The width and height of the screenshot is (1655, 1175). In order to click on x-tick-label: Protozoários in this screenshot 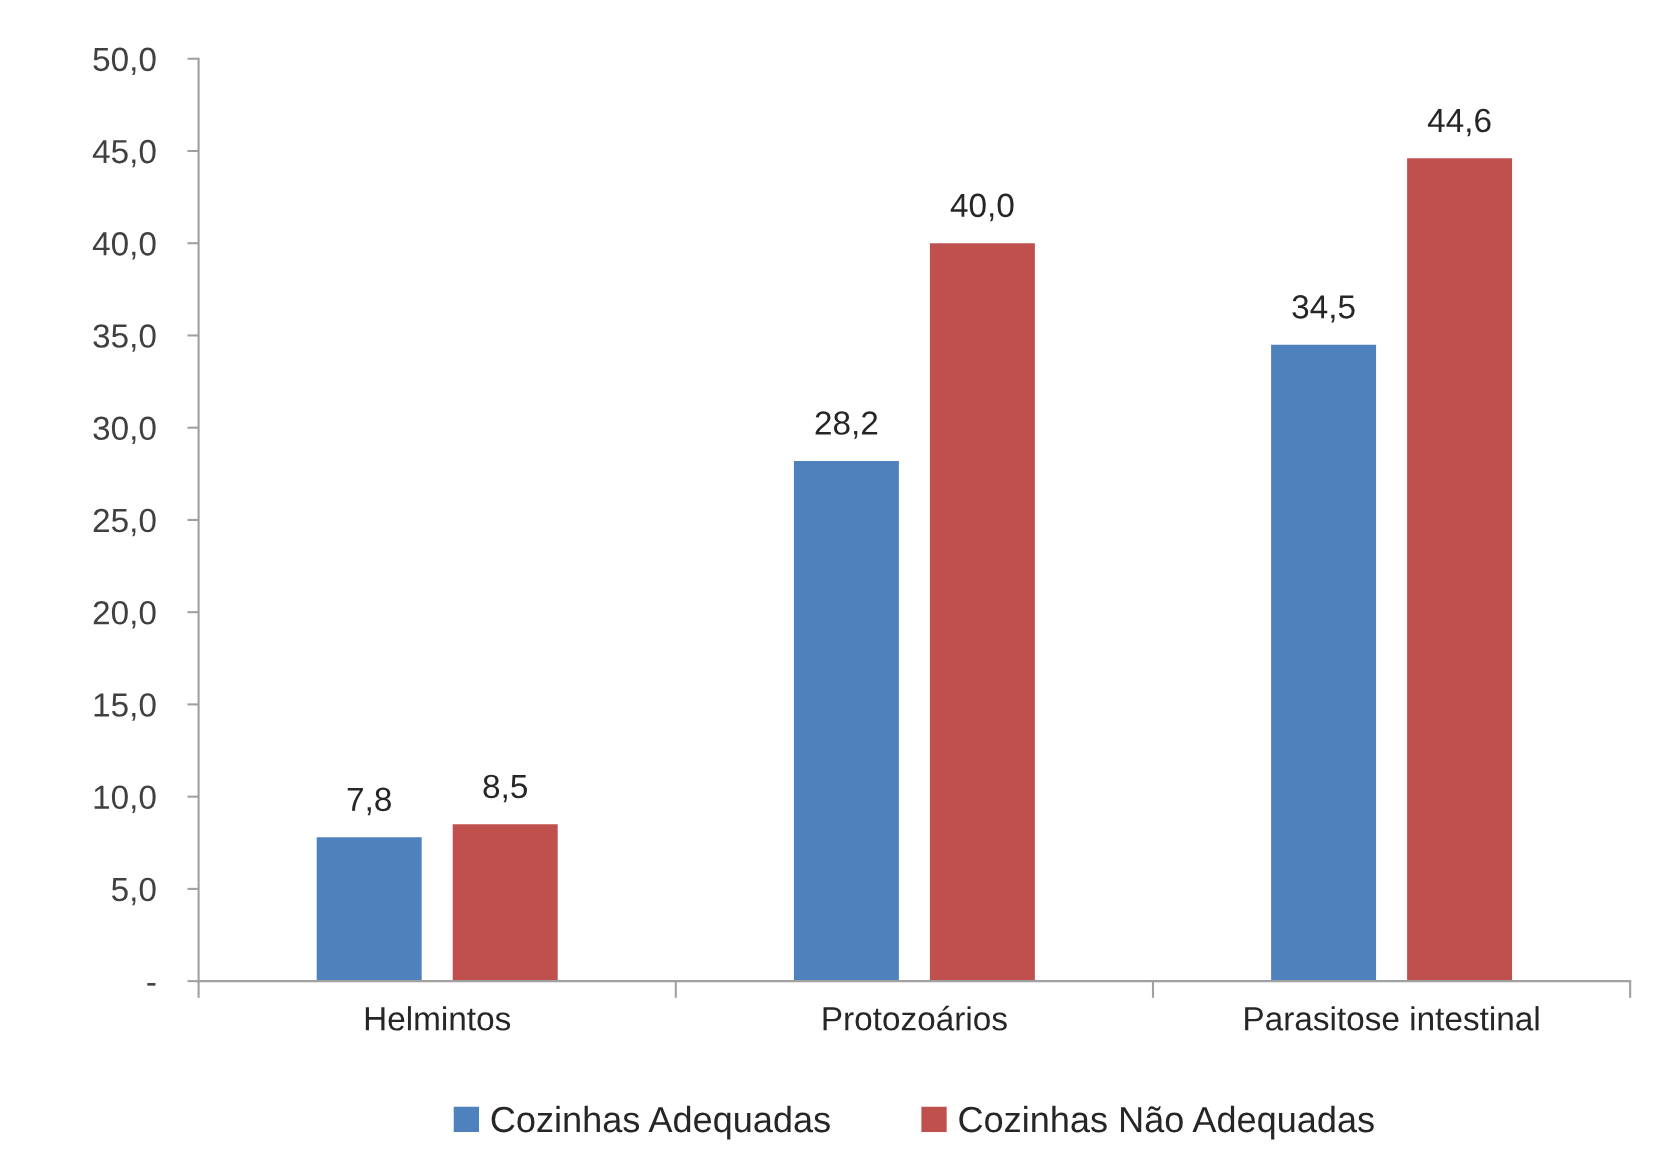, I will do `click(915, 1018)`.